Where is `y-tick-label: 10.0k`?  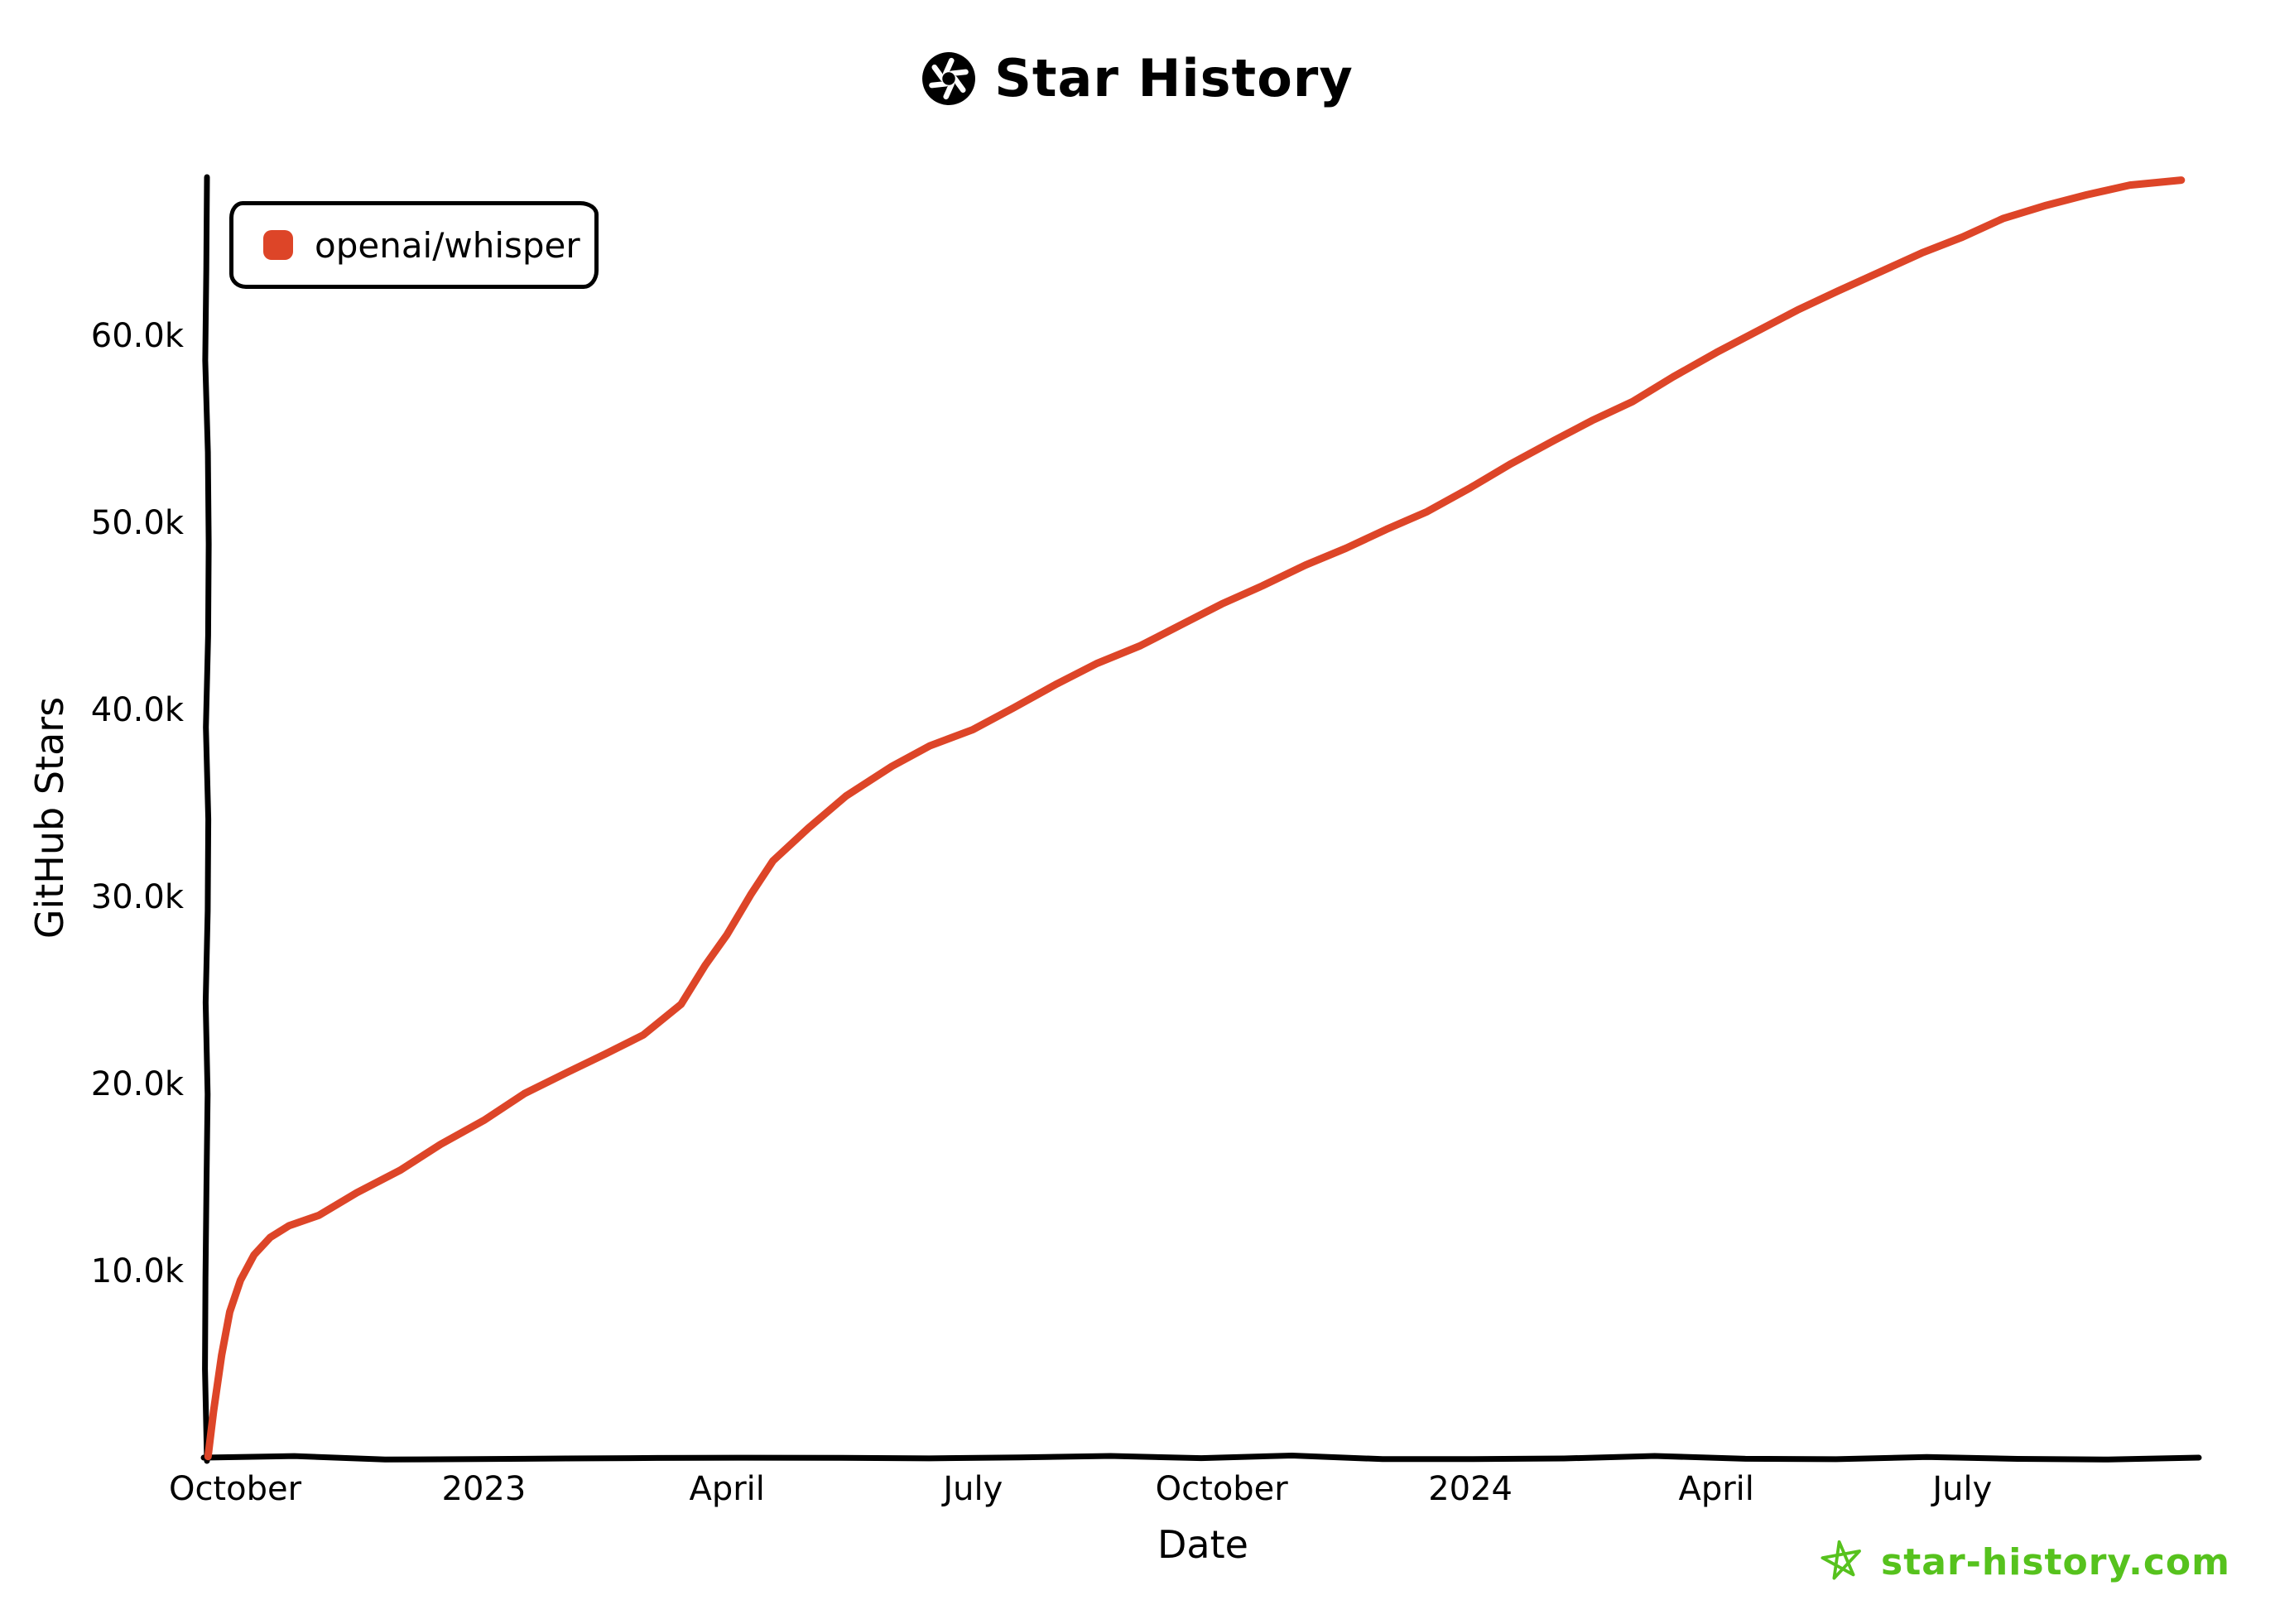 y-tick-label: 10.0k is located at coordinates (138, 1271).